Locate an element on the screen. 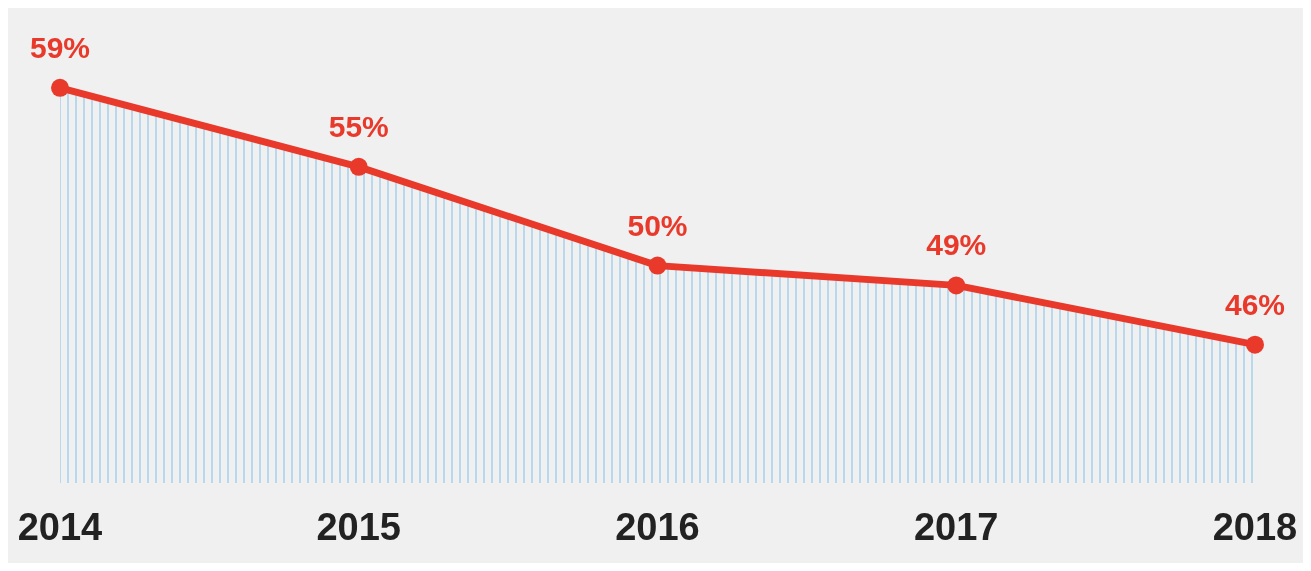 Image resolution: width=1311 pixels, height=571 pixels. data-label: 50% is located at coordinates (657, 225).